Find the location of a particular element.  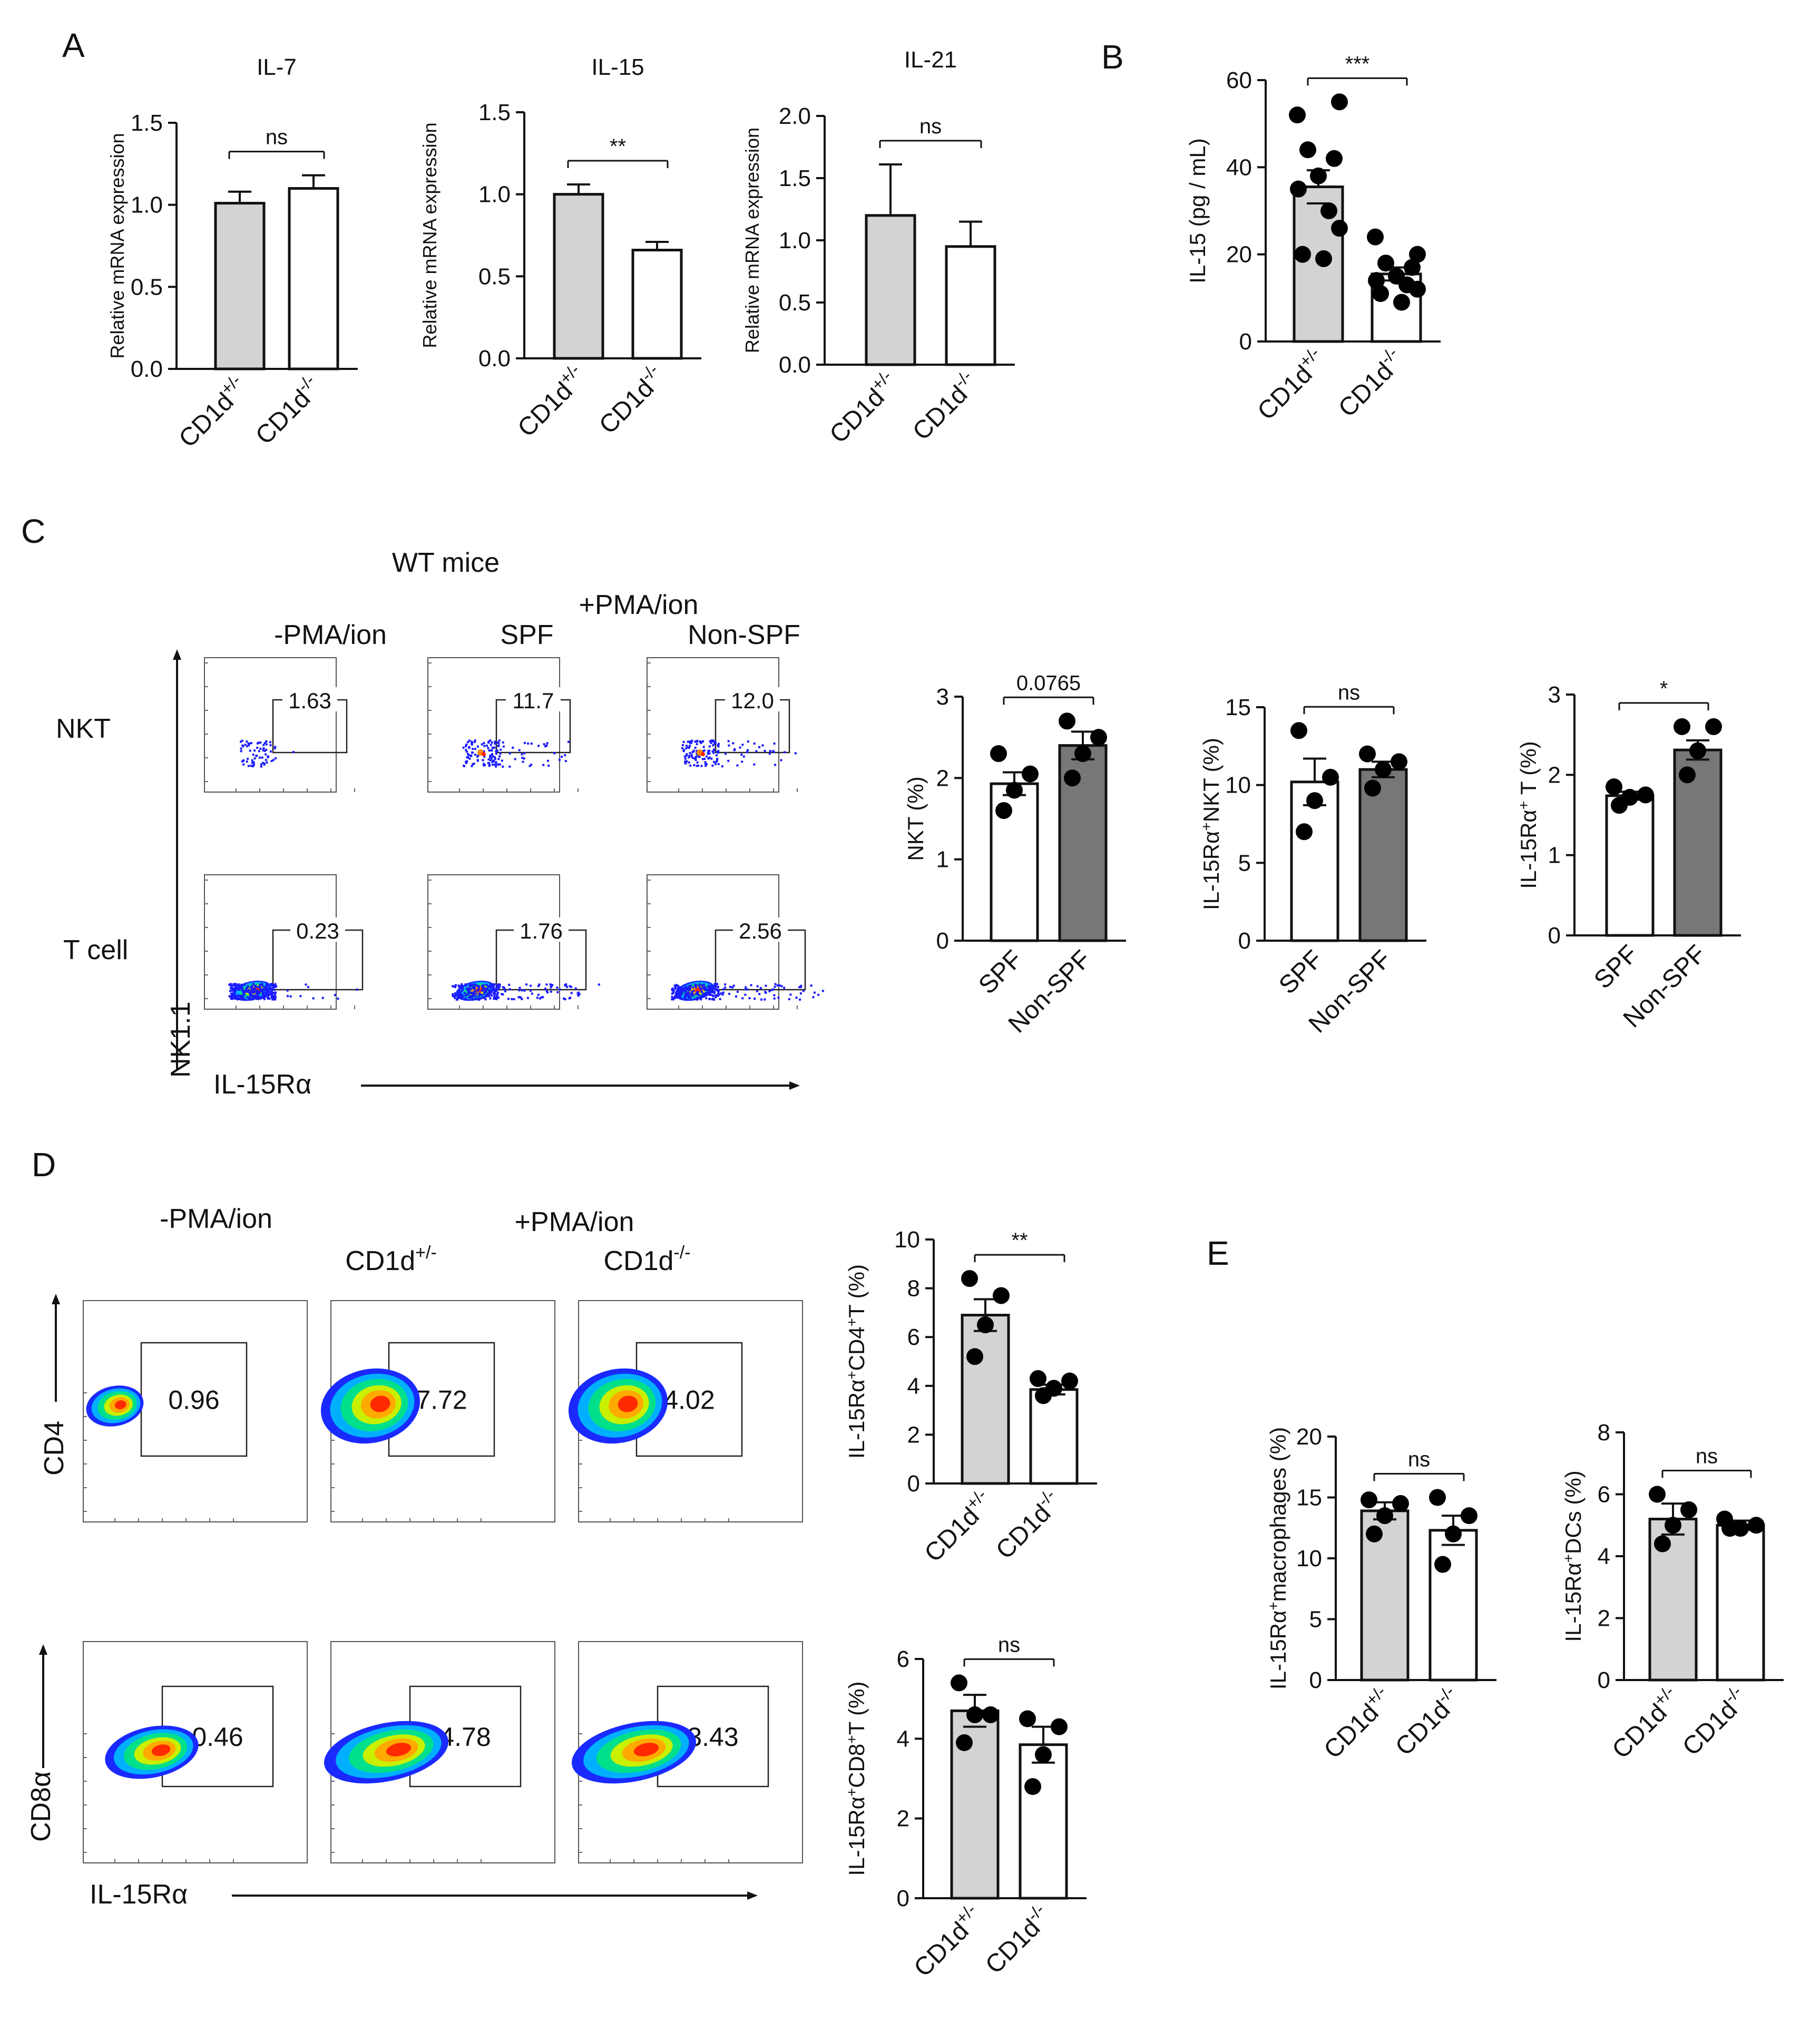

y-axis-label: Relative mRNA expression is located at coordinates (117, 246).